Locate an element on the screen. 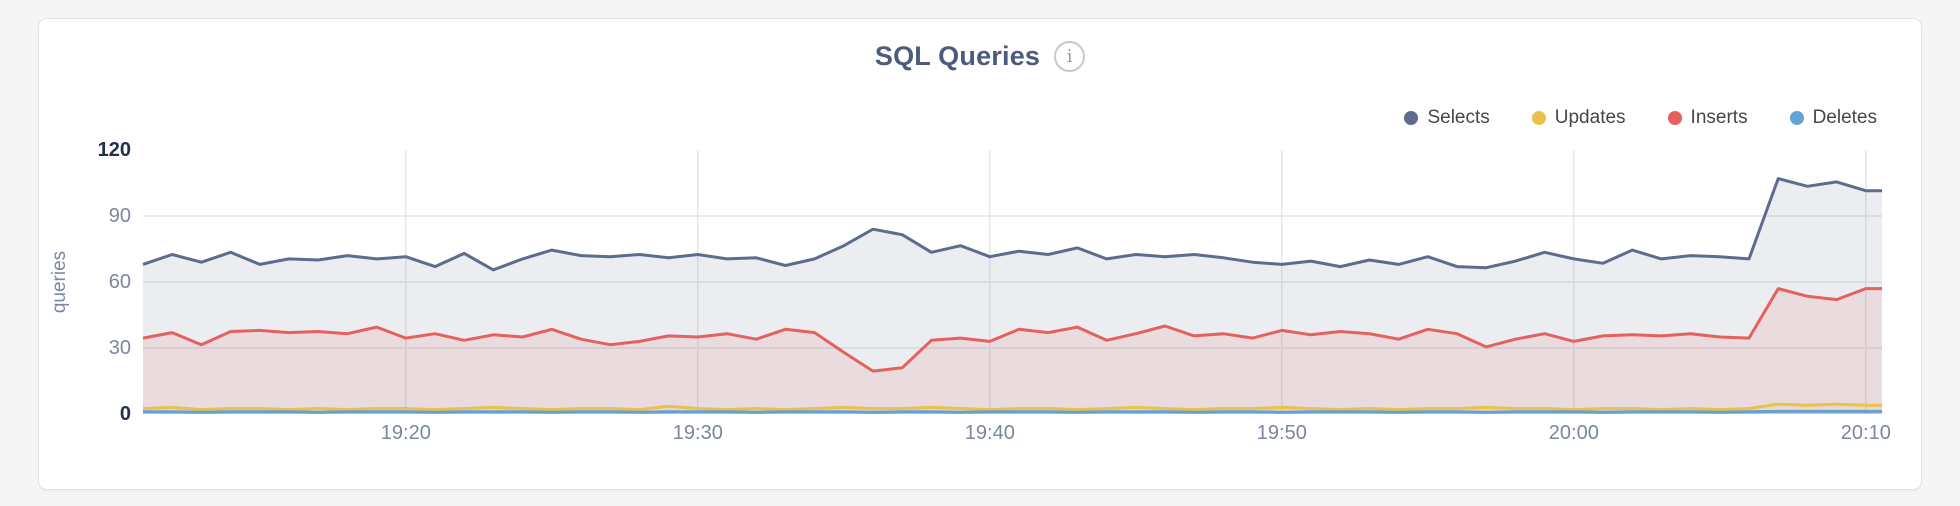 This screenshot has width=1960, height=506. x-tick-1940: 19:40 is located at coordinates (989, 433).